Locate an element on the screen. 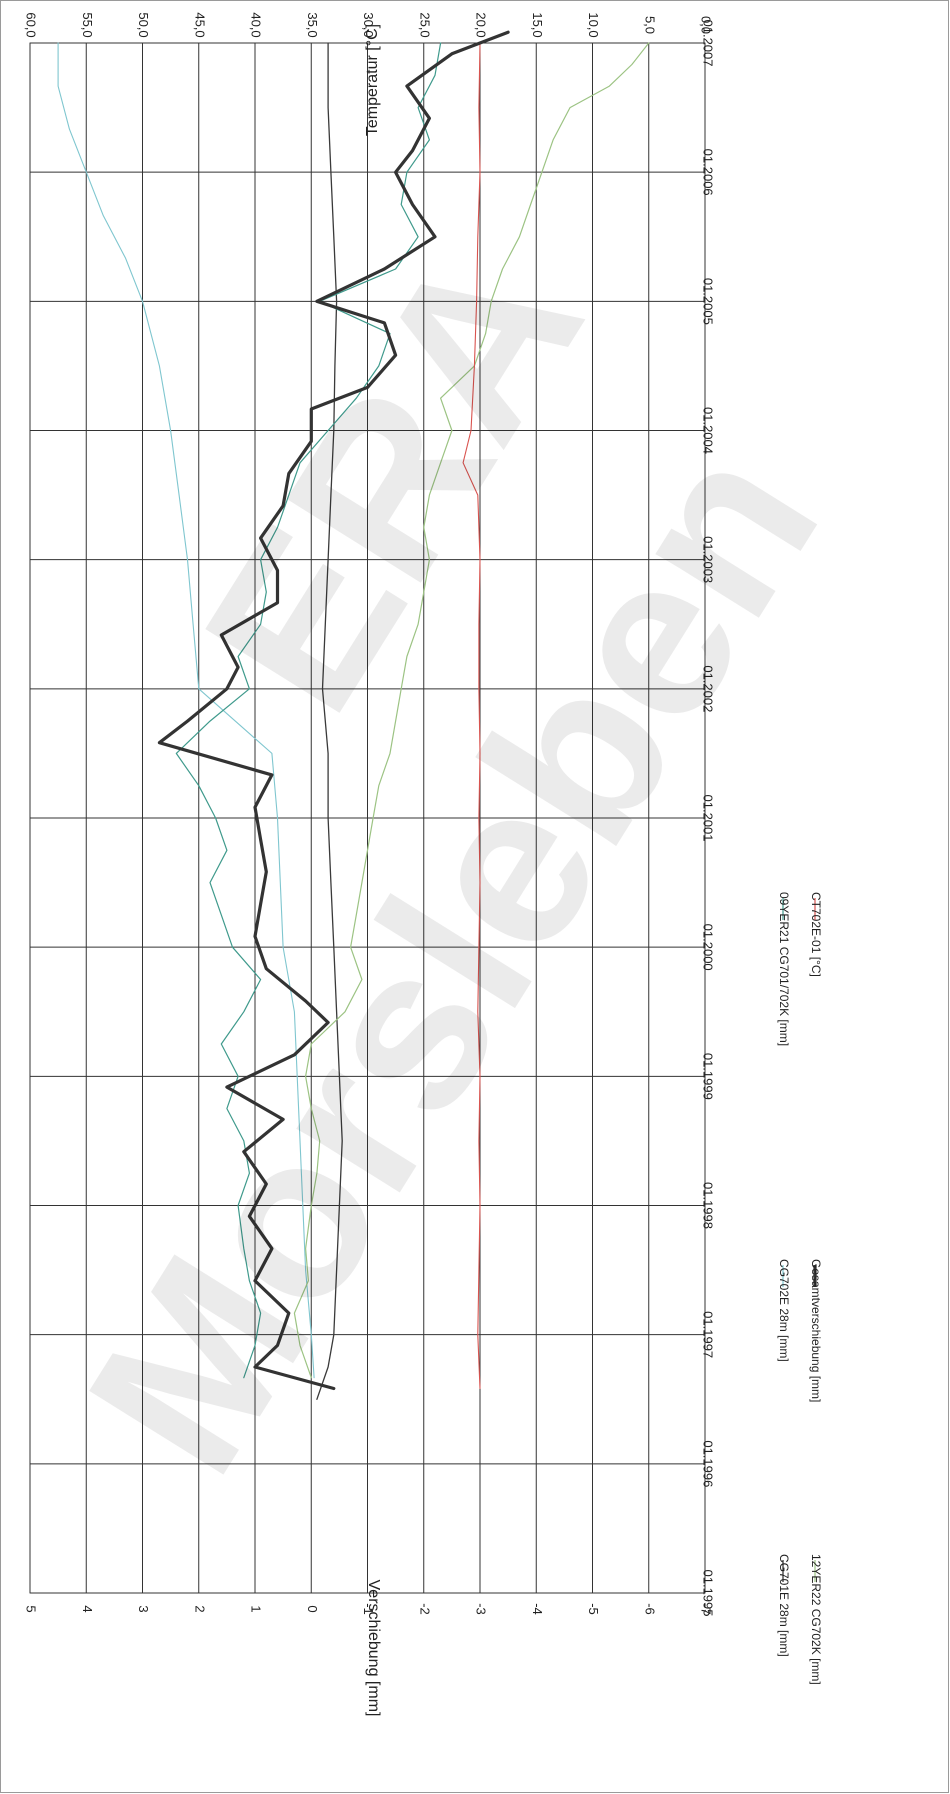 The width and height of the screenshot is (950, 1794). date-tick-label: 01.2001 is located at coordinates (707, 818).